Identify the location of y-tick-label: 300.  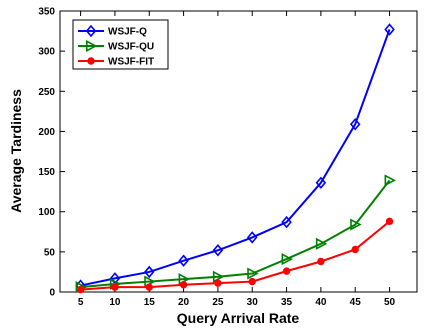
(46, 52).